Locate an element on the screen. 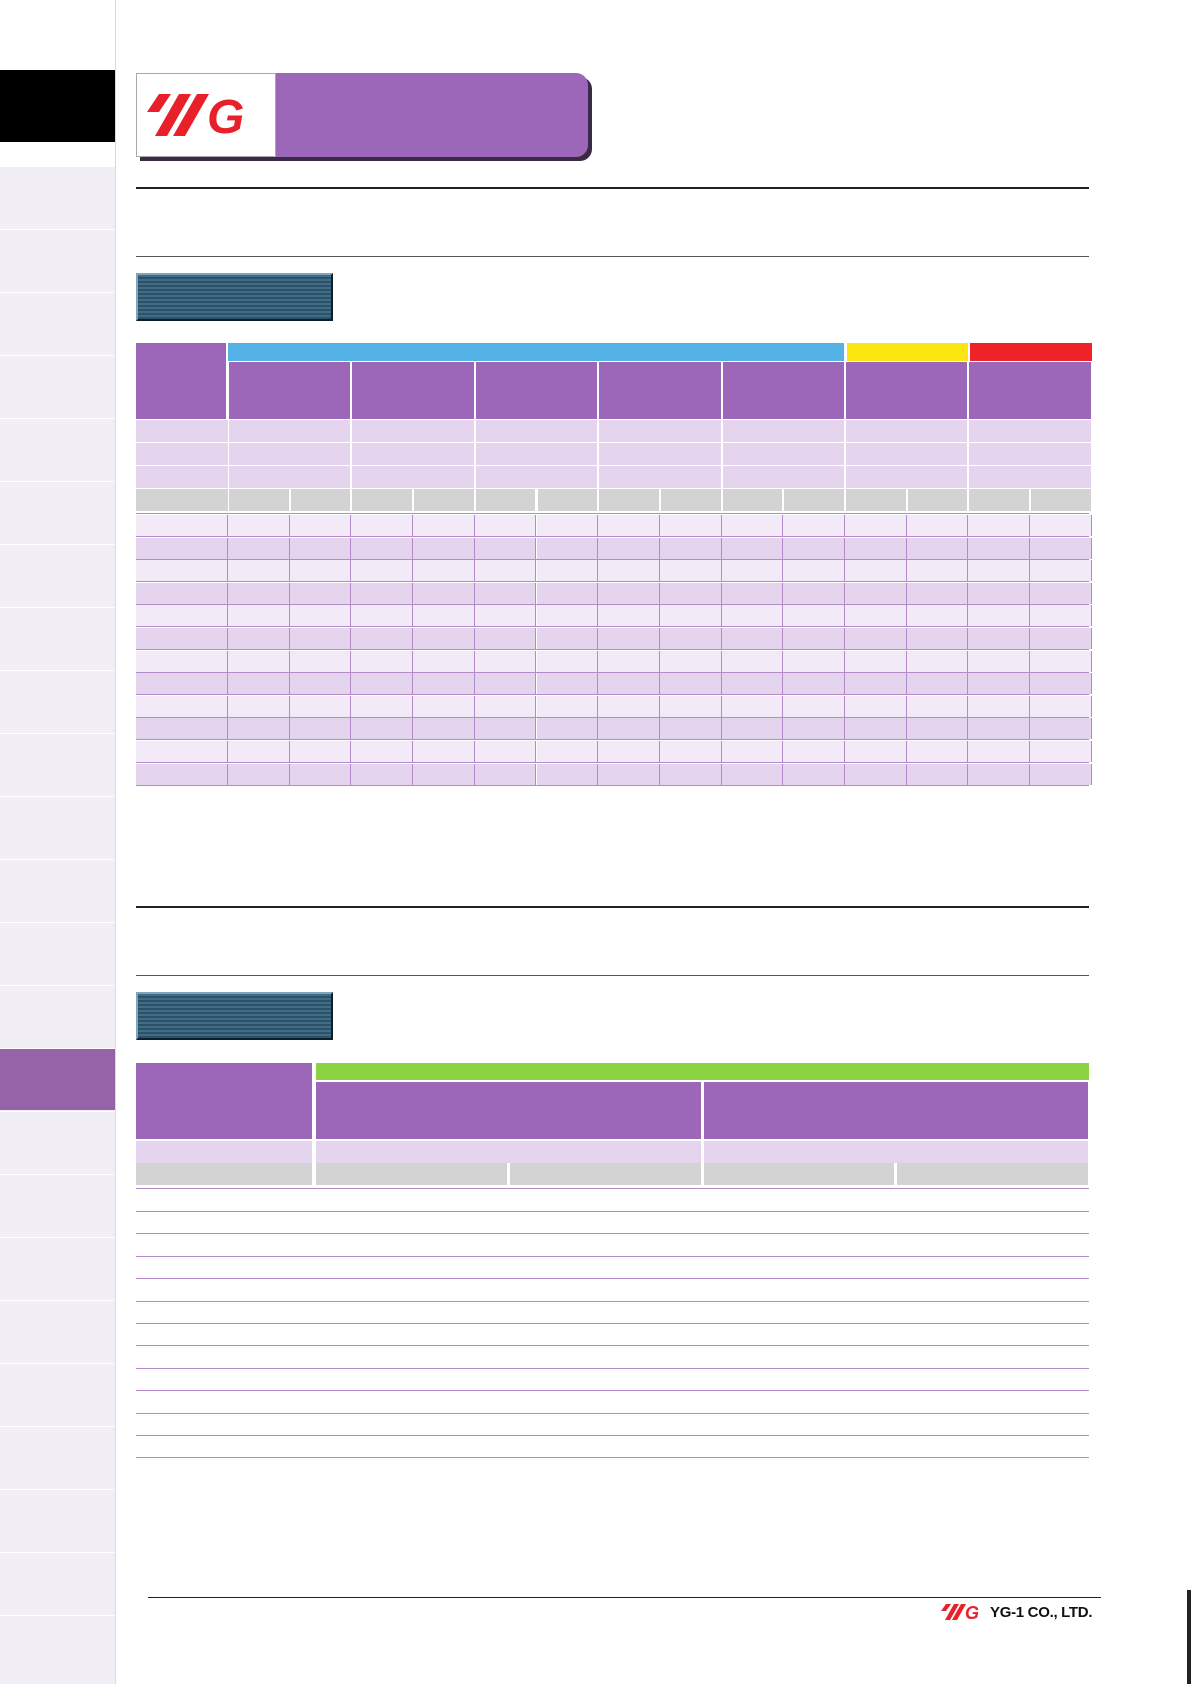 The width and height of the screenshot is (1191, 1684). footer-divider is located at coordinates (624, 1597).